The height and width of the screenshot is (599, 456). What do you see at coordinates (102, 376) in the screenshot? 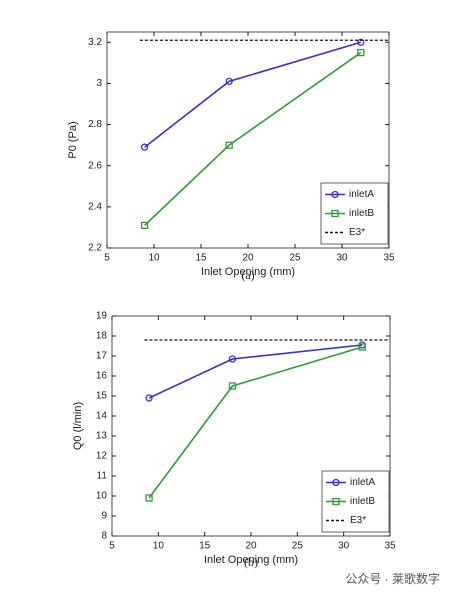
I see `y-tick-label: 16` at bounding box center [102, 376].